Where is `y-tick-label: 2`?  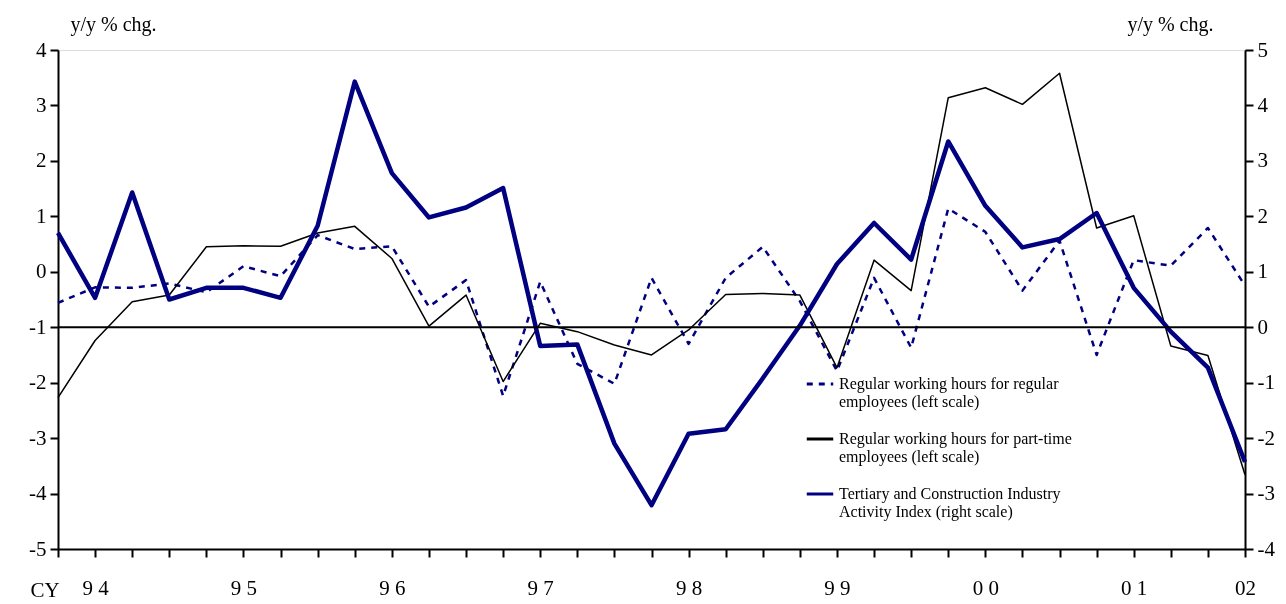 y-tick-label: 2 is located at coordinates (41, 160).